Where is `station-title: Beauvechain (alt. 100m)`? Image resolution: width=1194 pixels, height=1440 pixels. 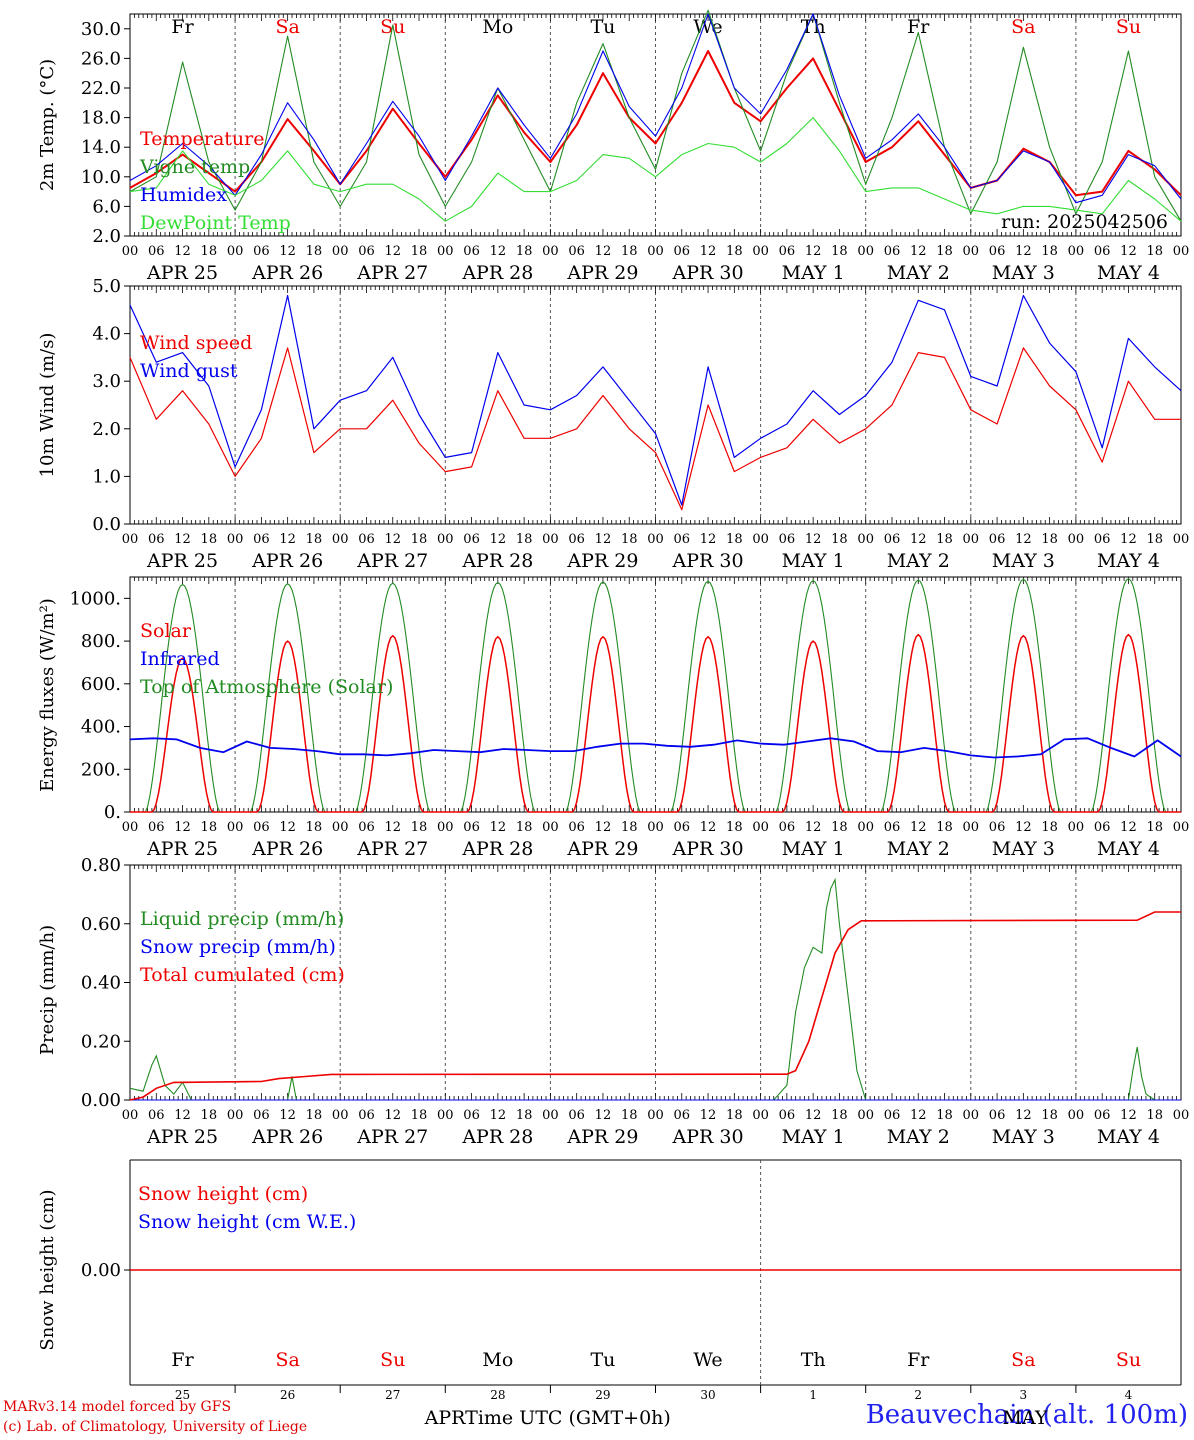
station-title: Beauvechain (alt. 100m) is located at coordinates (1026, 1415).